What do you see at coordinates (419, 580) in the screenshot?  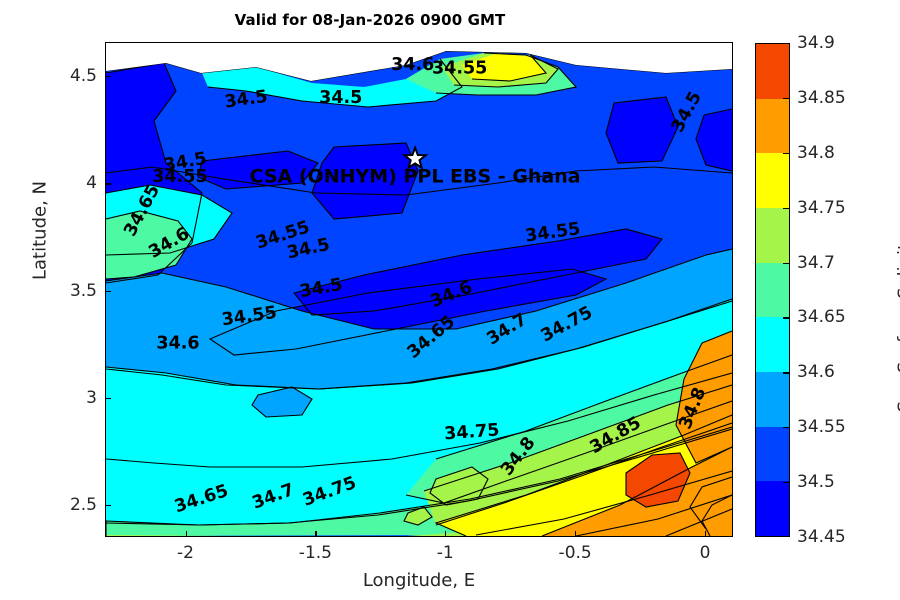 I see `x-axis-label: Longitude, E` at bounding box center [419, 580].